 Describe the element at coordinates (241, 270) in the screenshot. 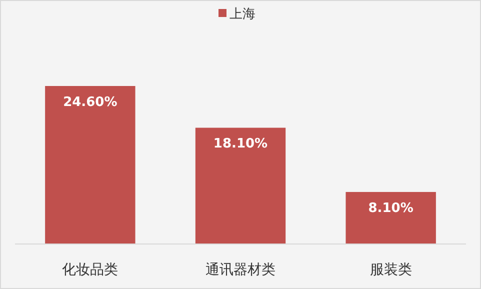

I see `x-tick-label: 通讯器材类` at that location.